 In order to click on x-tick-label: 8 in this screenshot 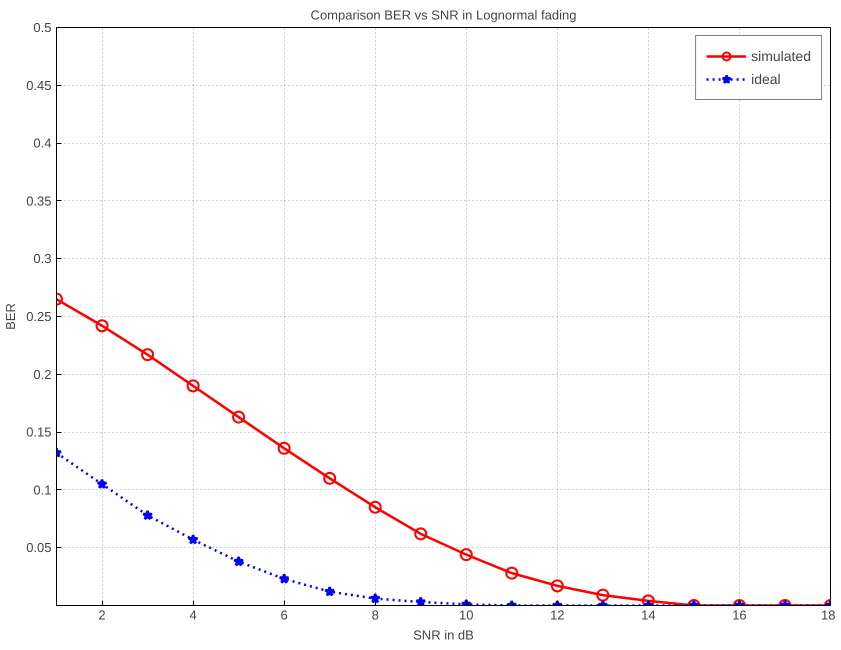, I will do `click(375, 615)`.